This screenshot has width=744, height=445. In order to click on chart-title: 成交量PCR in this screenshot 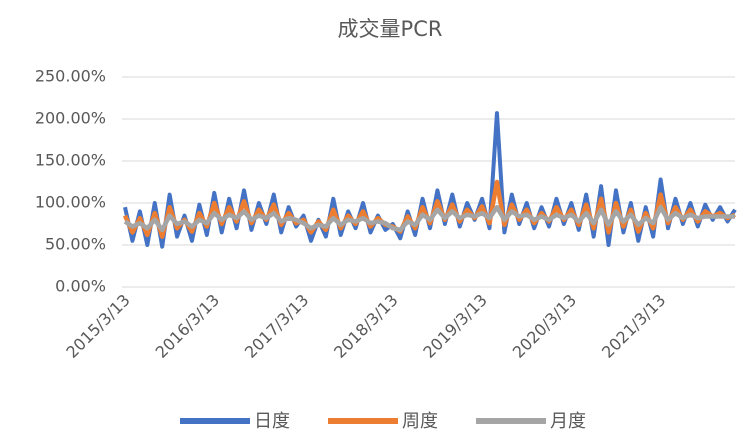, I will do `click(390, 29)`.